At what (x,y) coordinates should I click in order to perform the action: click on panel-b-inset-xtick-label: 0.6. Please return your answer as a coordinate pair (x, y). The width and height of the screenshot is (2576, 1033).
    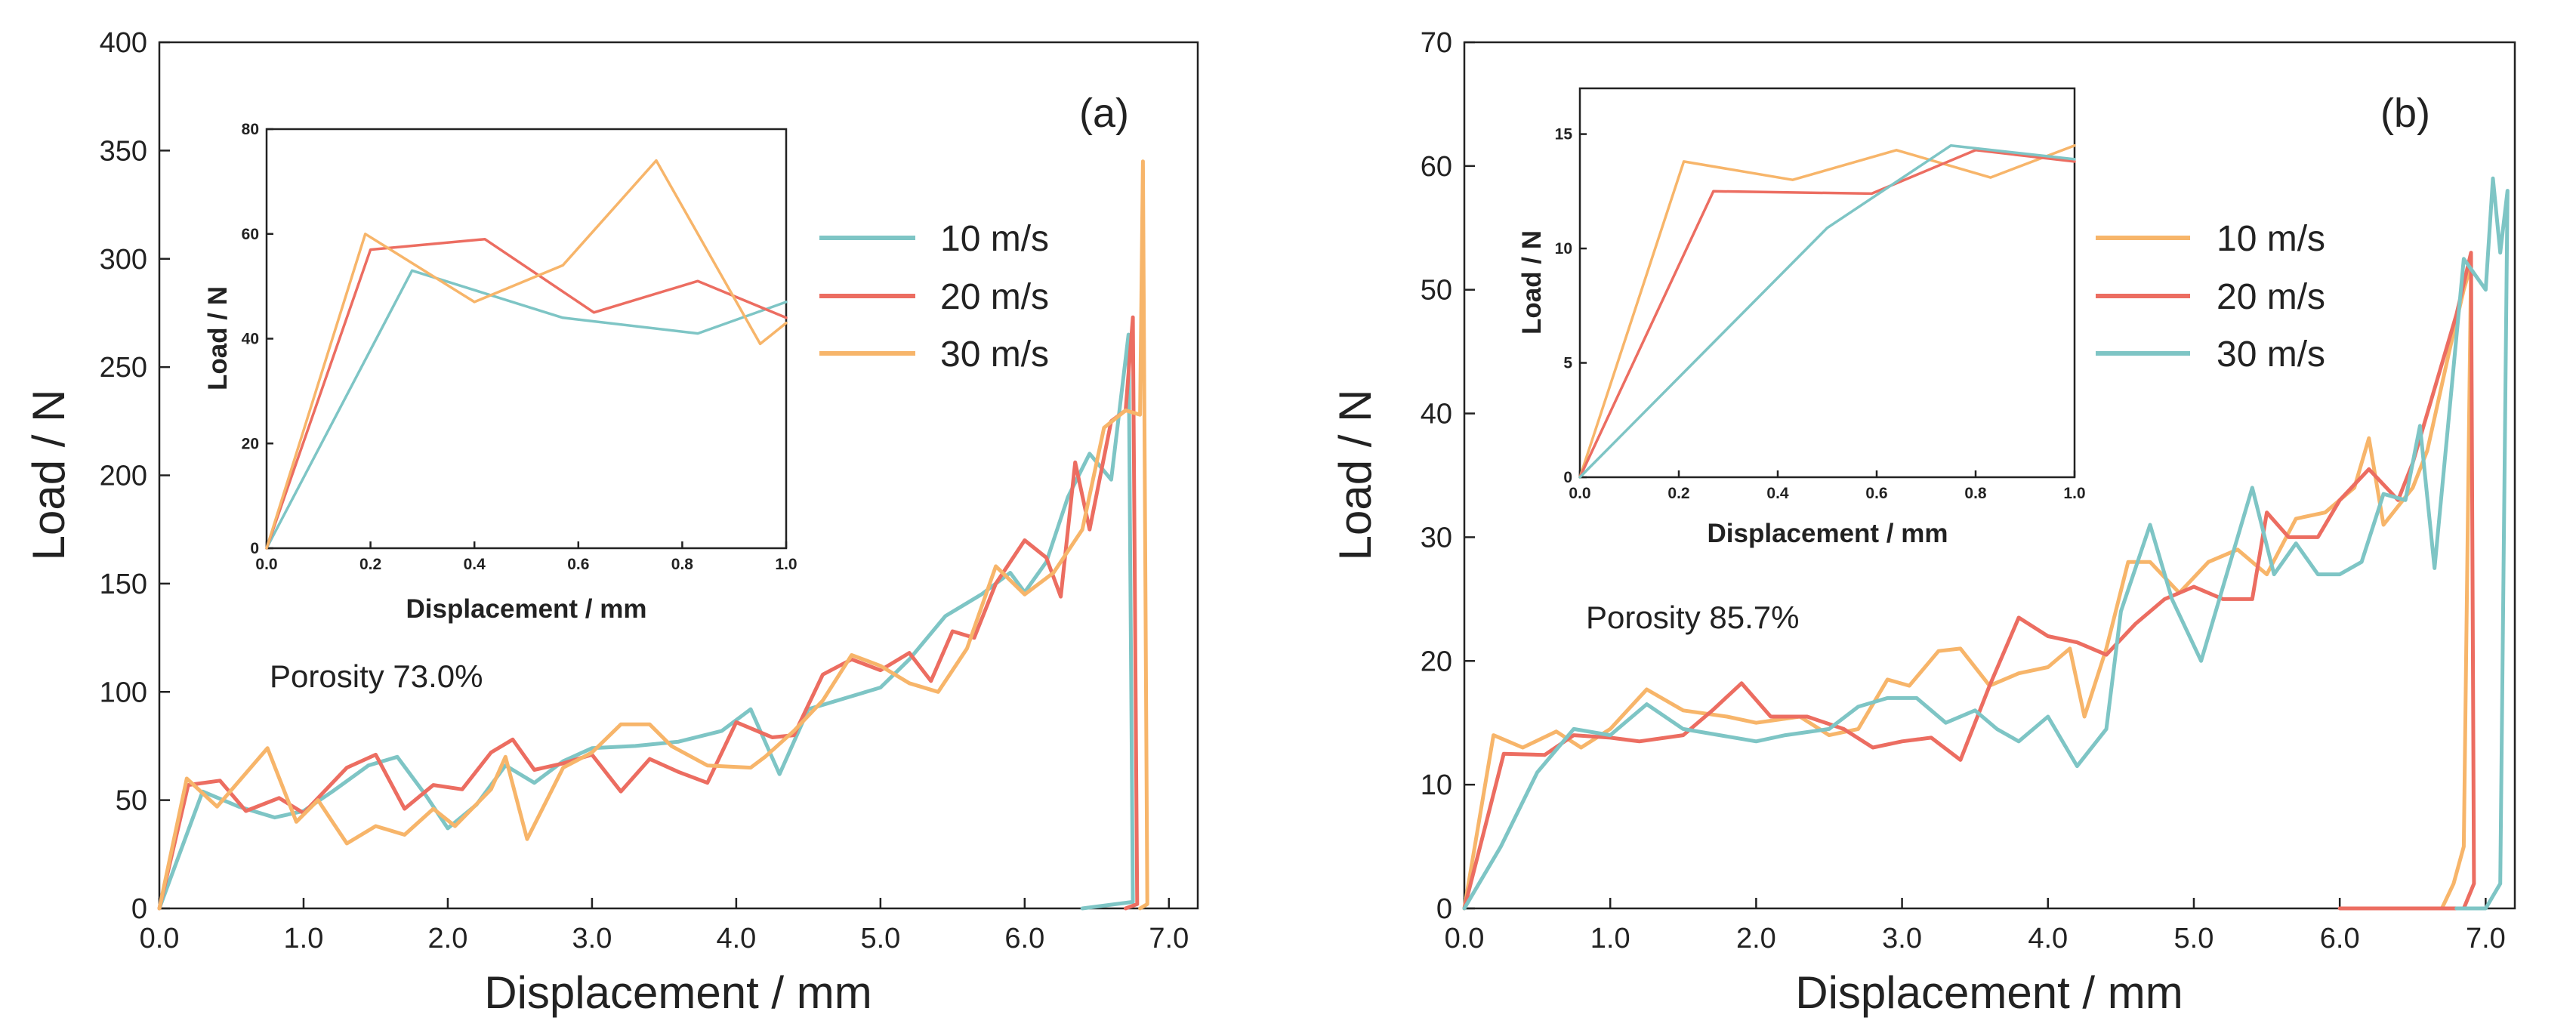
    Looking at the image, I should click on (1876, 493).